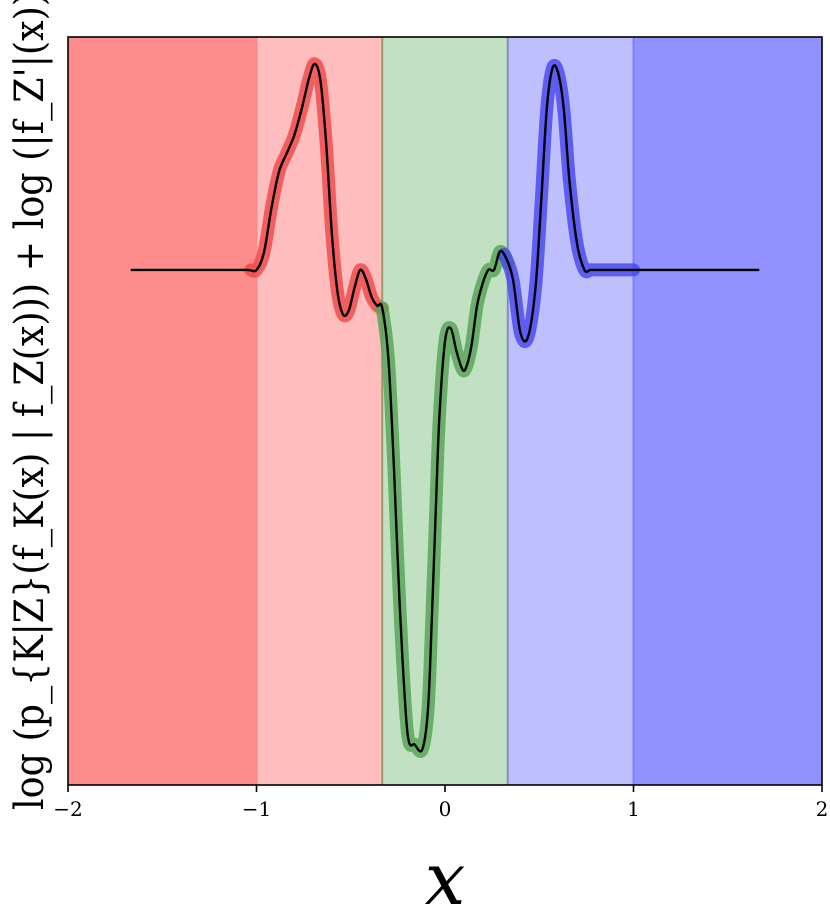 Image resolution: width=830 pixels, height=924 pixels. Describe the element at coordinates (445, 879) in the screenshot. I see `x-axis-label: x` at that location.